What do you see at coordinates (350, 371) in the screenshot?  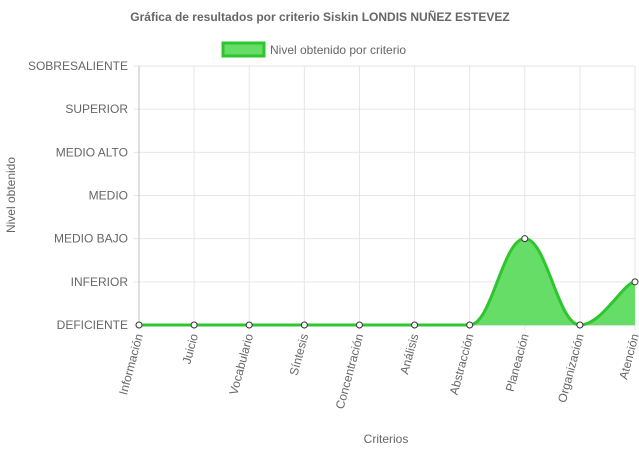 I see `x-tick-label: Concentración` at bounding box center [350, 371].